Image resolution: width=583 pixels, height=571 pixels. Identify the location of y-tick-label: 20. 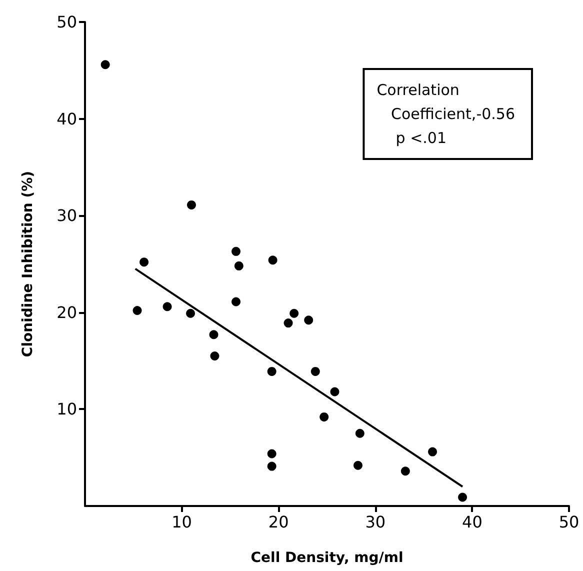
(66, 312).